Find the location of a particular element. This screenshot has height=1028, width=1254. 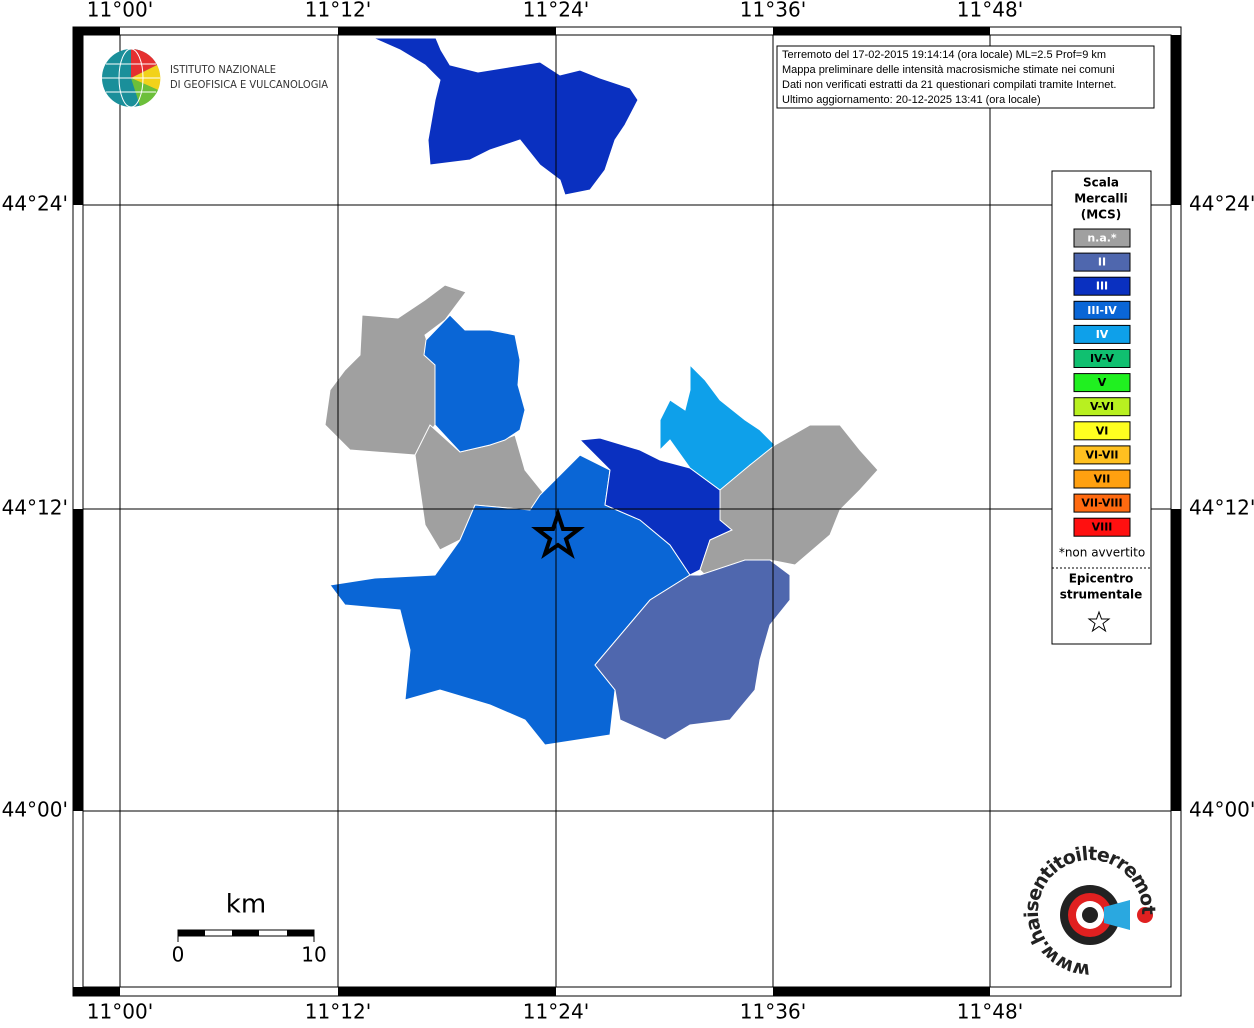

legend-label: IV is located at coordinates (1102, 334).